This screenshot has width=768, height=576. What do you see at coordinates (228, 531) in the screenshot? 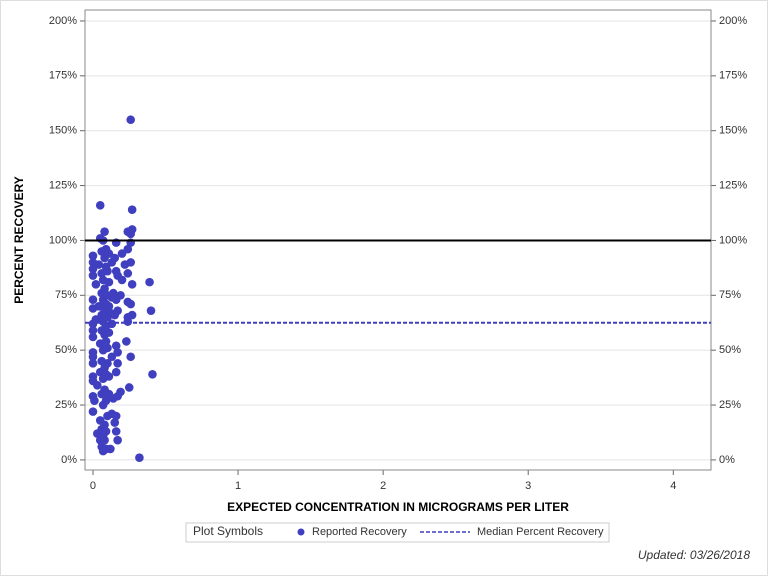
I see `legend-title: Plot Symbols` at bounding box center [228, 531].